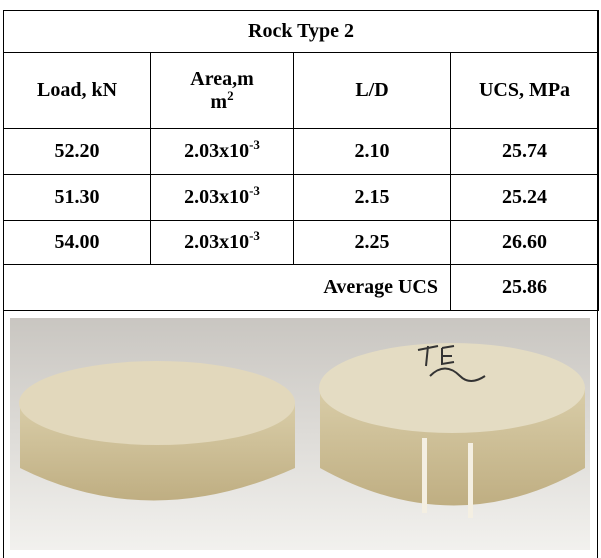 The width and height of the screenshot is (601, 558). What do you see at coordinates (77, 90) in the screenshot?
I see `header-cell: Load, kN` at bounding box center [77, 90].